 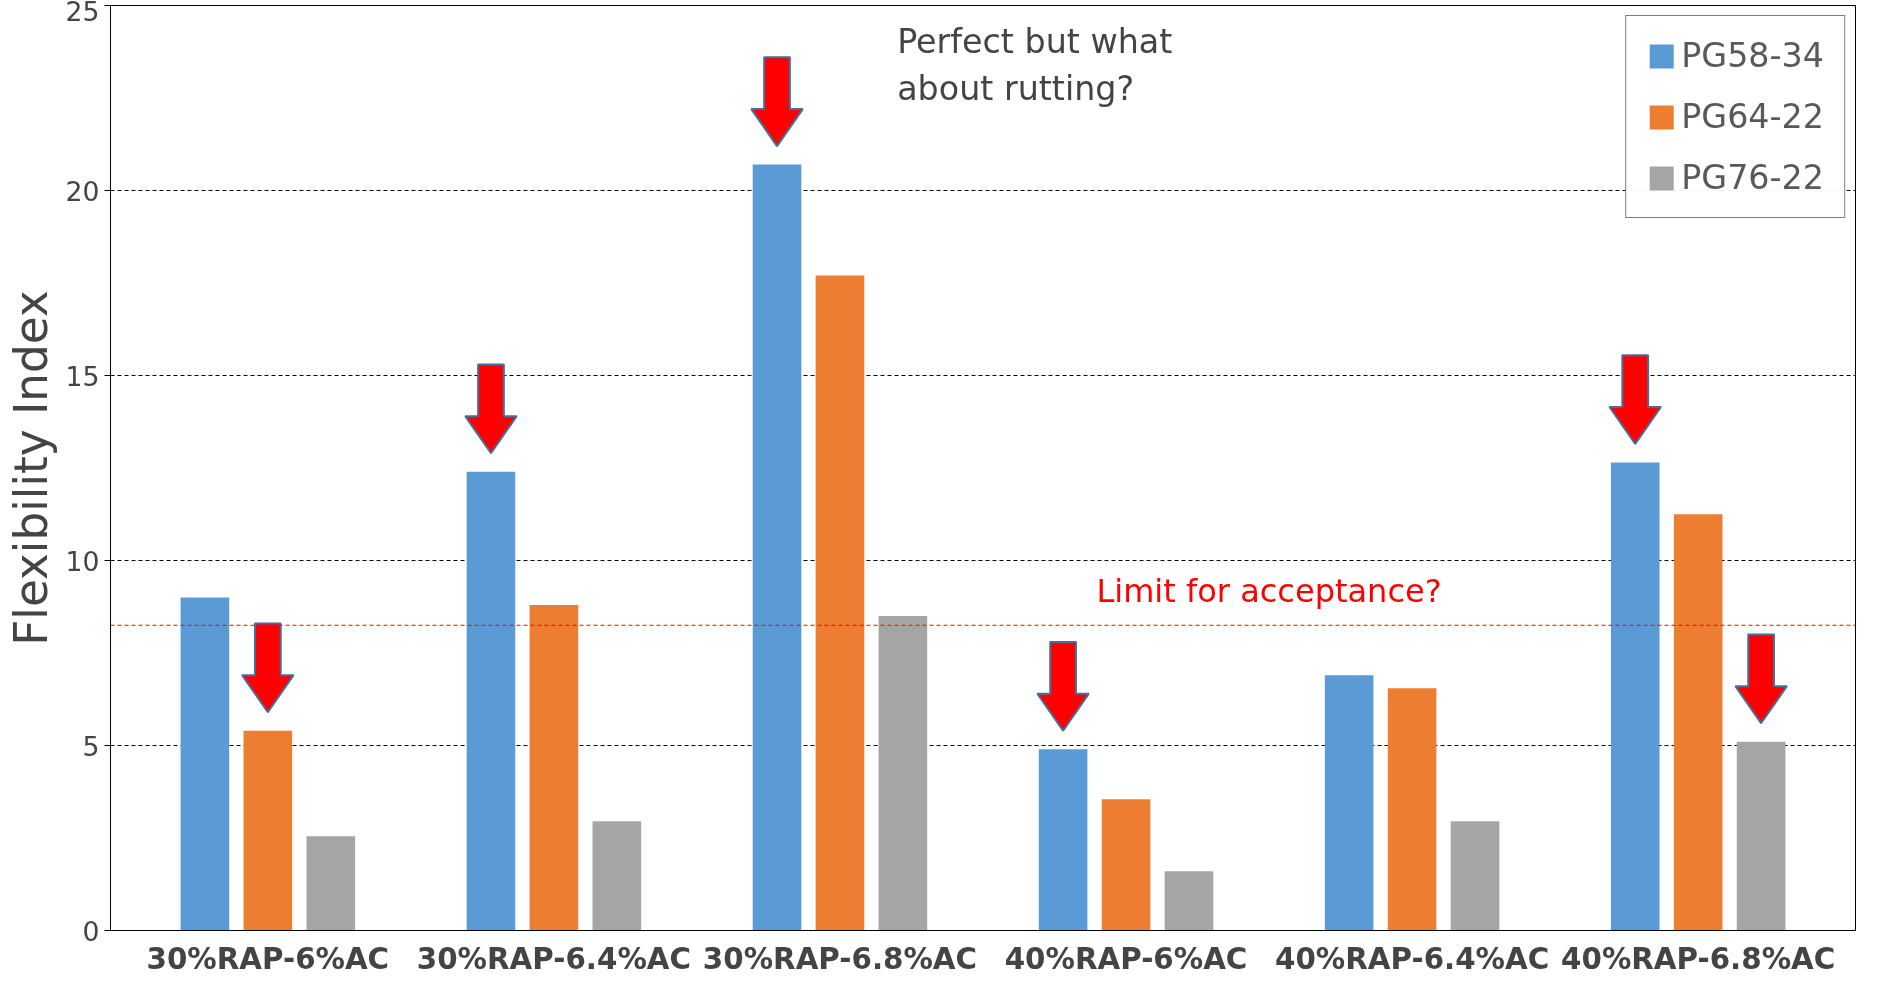 I want to click on x-tick-label: 30%RAP-6%AC, so click(x=268, y=958).